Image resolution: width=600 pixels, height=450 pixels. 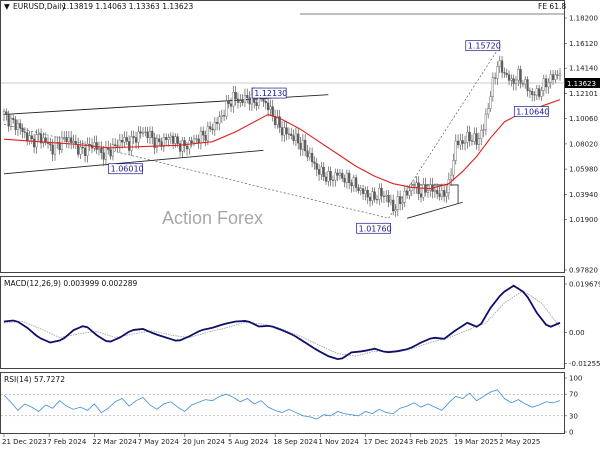 I want to click on pattern-box, so click(x=435, y=194).